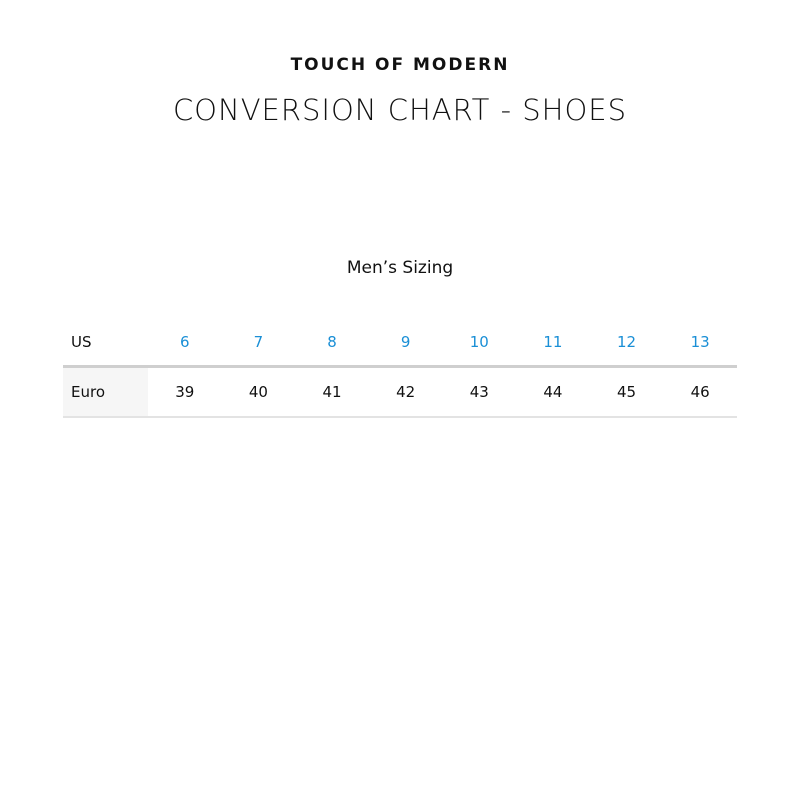  I want to click on table-row-us: US 6 7 8 9 10 11 12 13, so click(400, 343).